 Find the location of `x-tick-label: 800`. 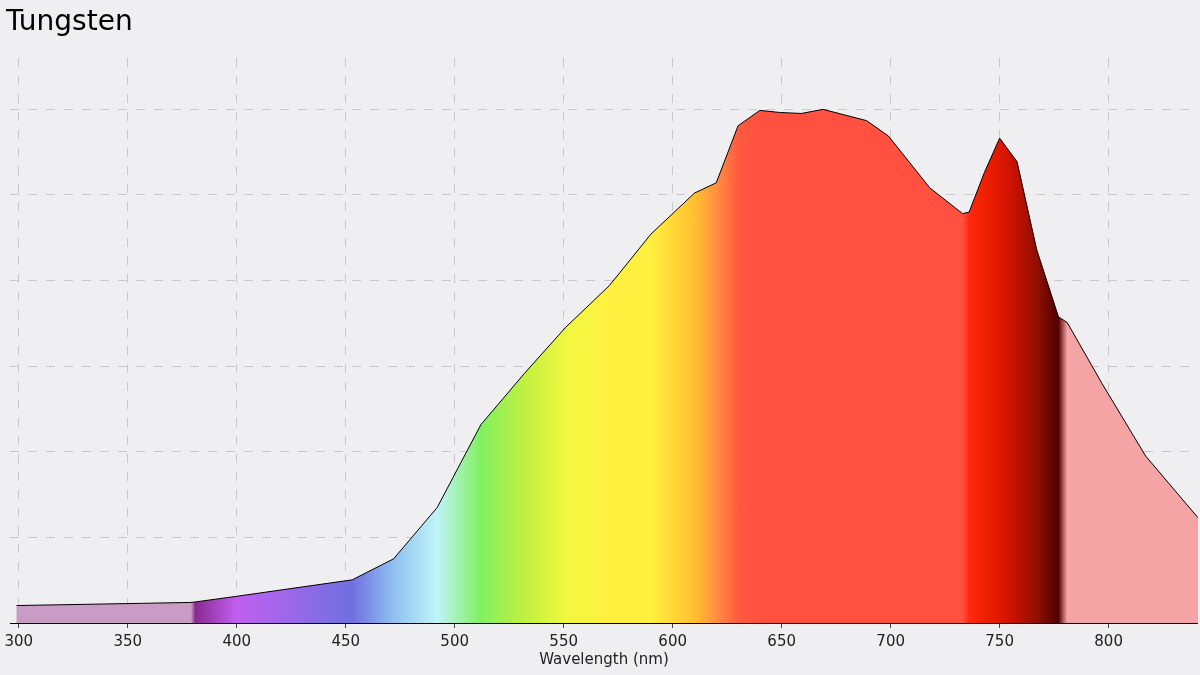

x-tick-label: 800 is located at coordinates (1108, 641).